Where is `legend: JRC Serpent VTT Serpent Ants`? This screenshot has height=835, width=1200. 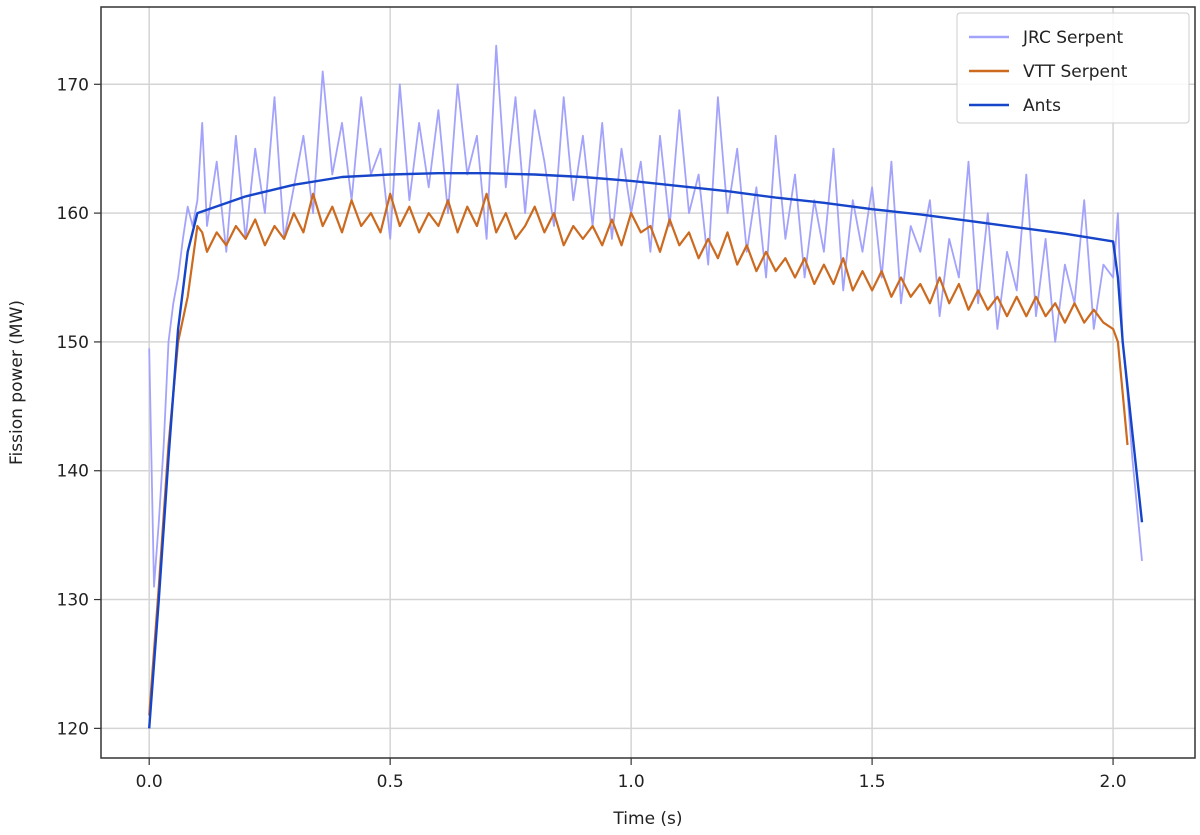
legend: JRC Serpent VTT Serpent Ants is located at coordinates (1073, 68).